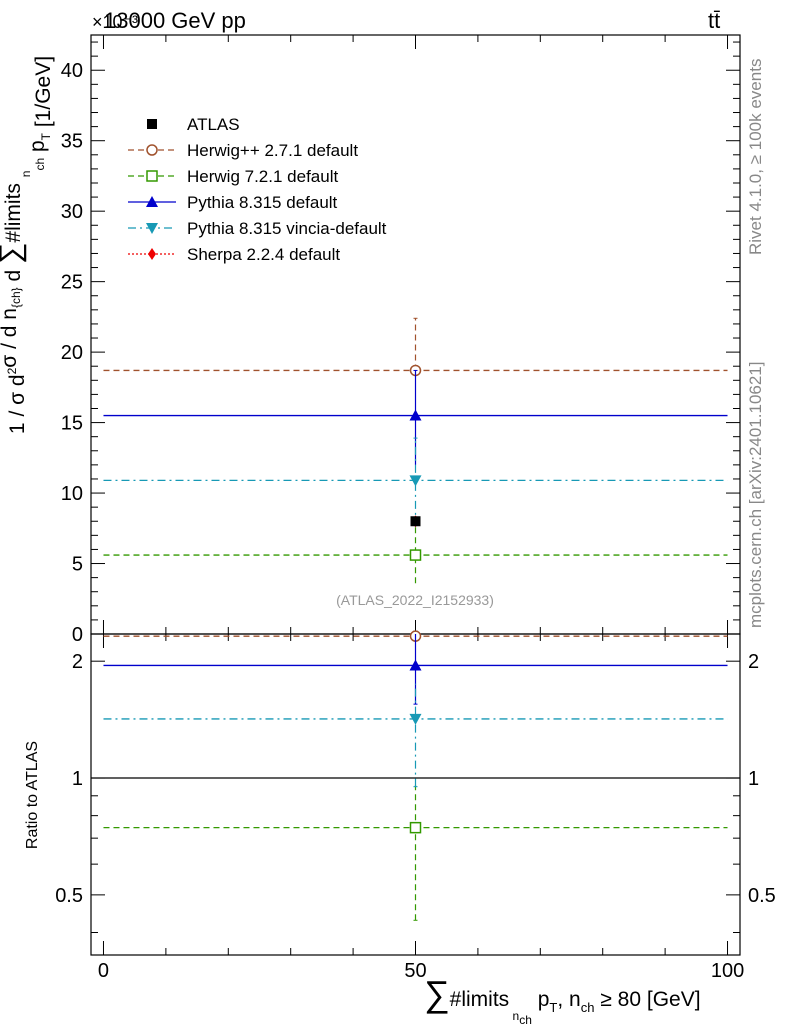  I want to click on x-tick-label: 0, so click(103, 971).